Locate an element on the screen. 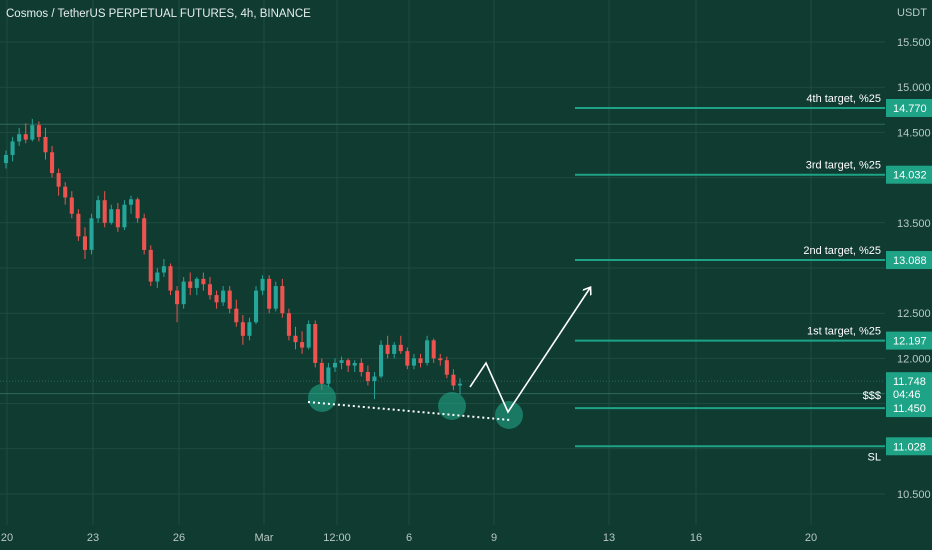  time-tick-label: 9 is located at coordinates (494, 538).